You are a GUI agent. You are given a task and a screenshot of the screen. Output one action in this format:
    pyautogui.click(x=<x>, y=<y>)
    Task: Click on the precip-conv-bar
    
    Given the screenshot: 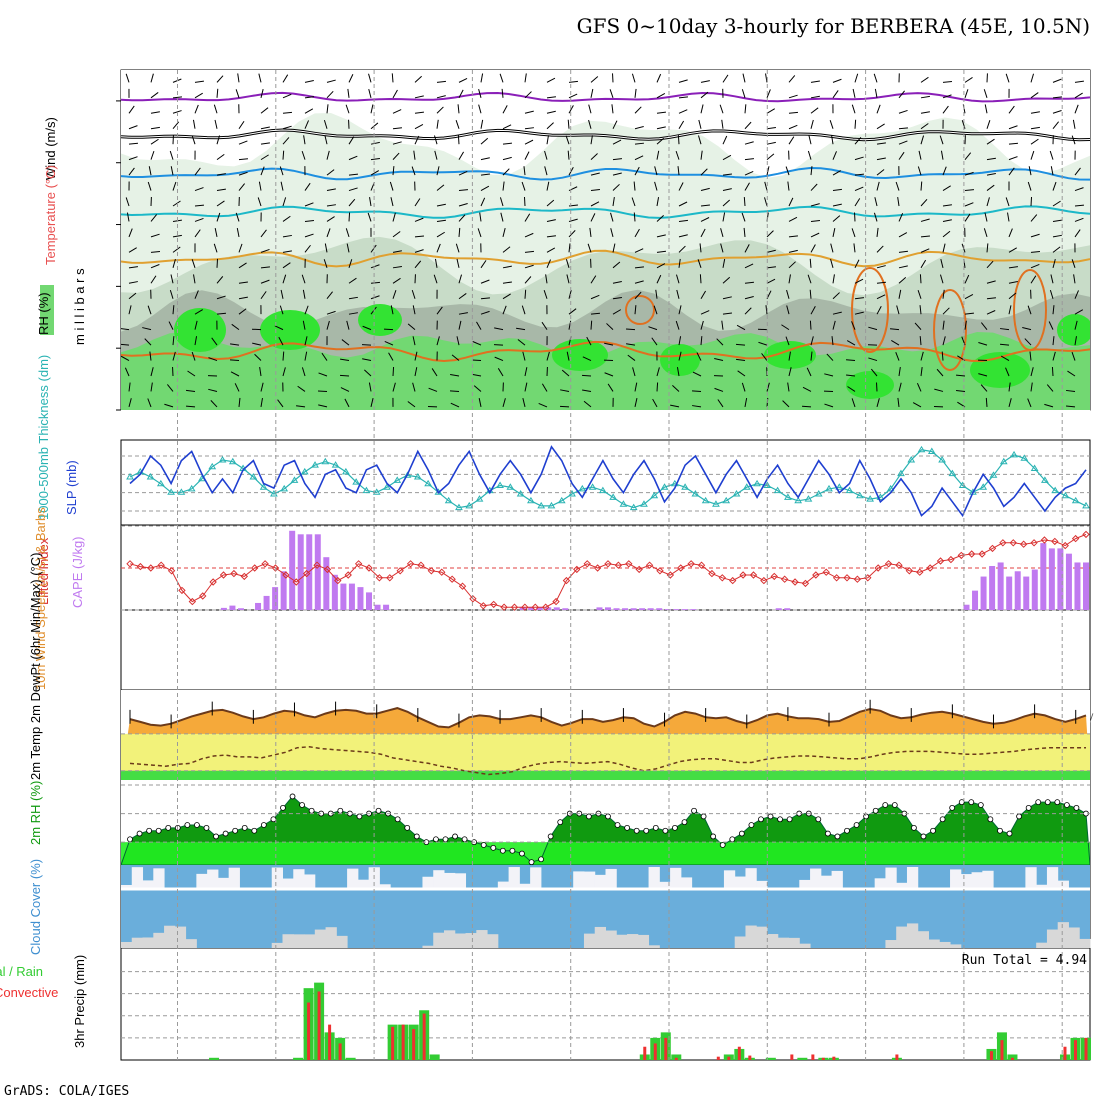 What is the action you would take?
    pyautogui.click(x=309, y=1031)
    